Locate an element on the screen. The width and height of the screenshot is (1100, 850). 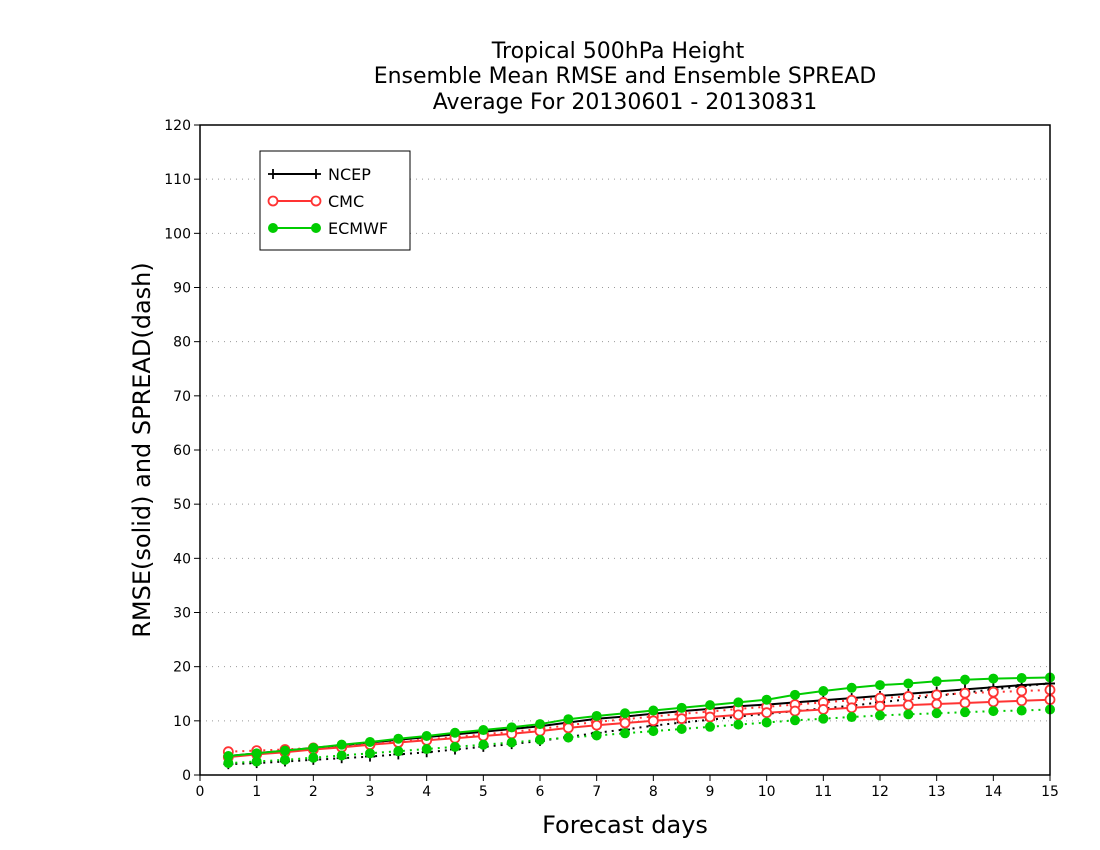
y-tick-label: 80 is located at coordinates (182, 343).